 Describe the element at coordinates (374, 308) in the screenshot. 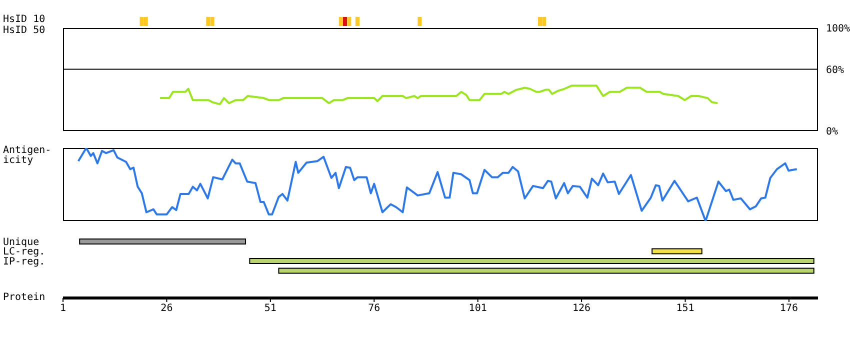

I see `x-tick-label: 76` at that location.